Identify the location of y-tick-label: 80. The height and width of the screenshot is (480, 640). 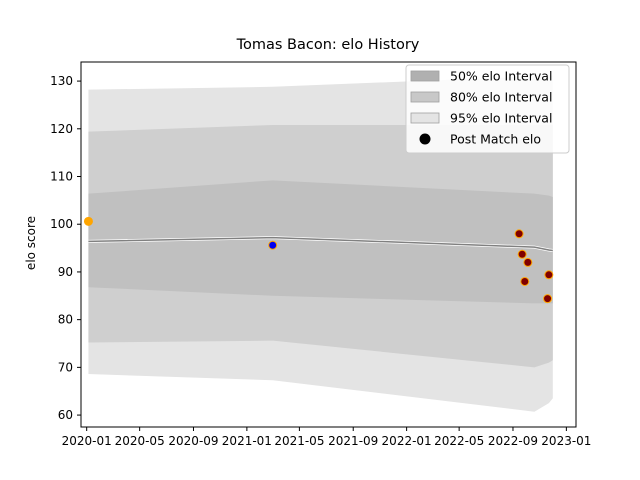
(65, 320).